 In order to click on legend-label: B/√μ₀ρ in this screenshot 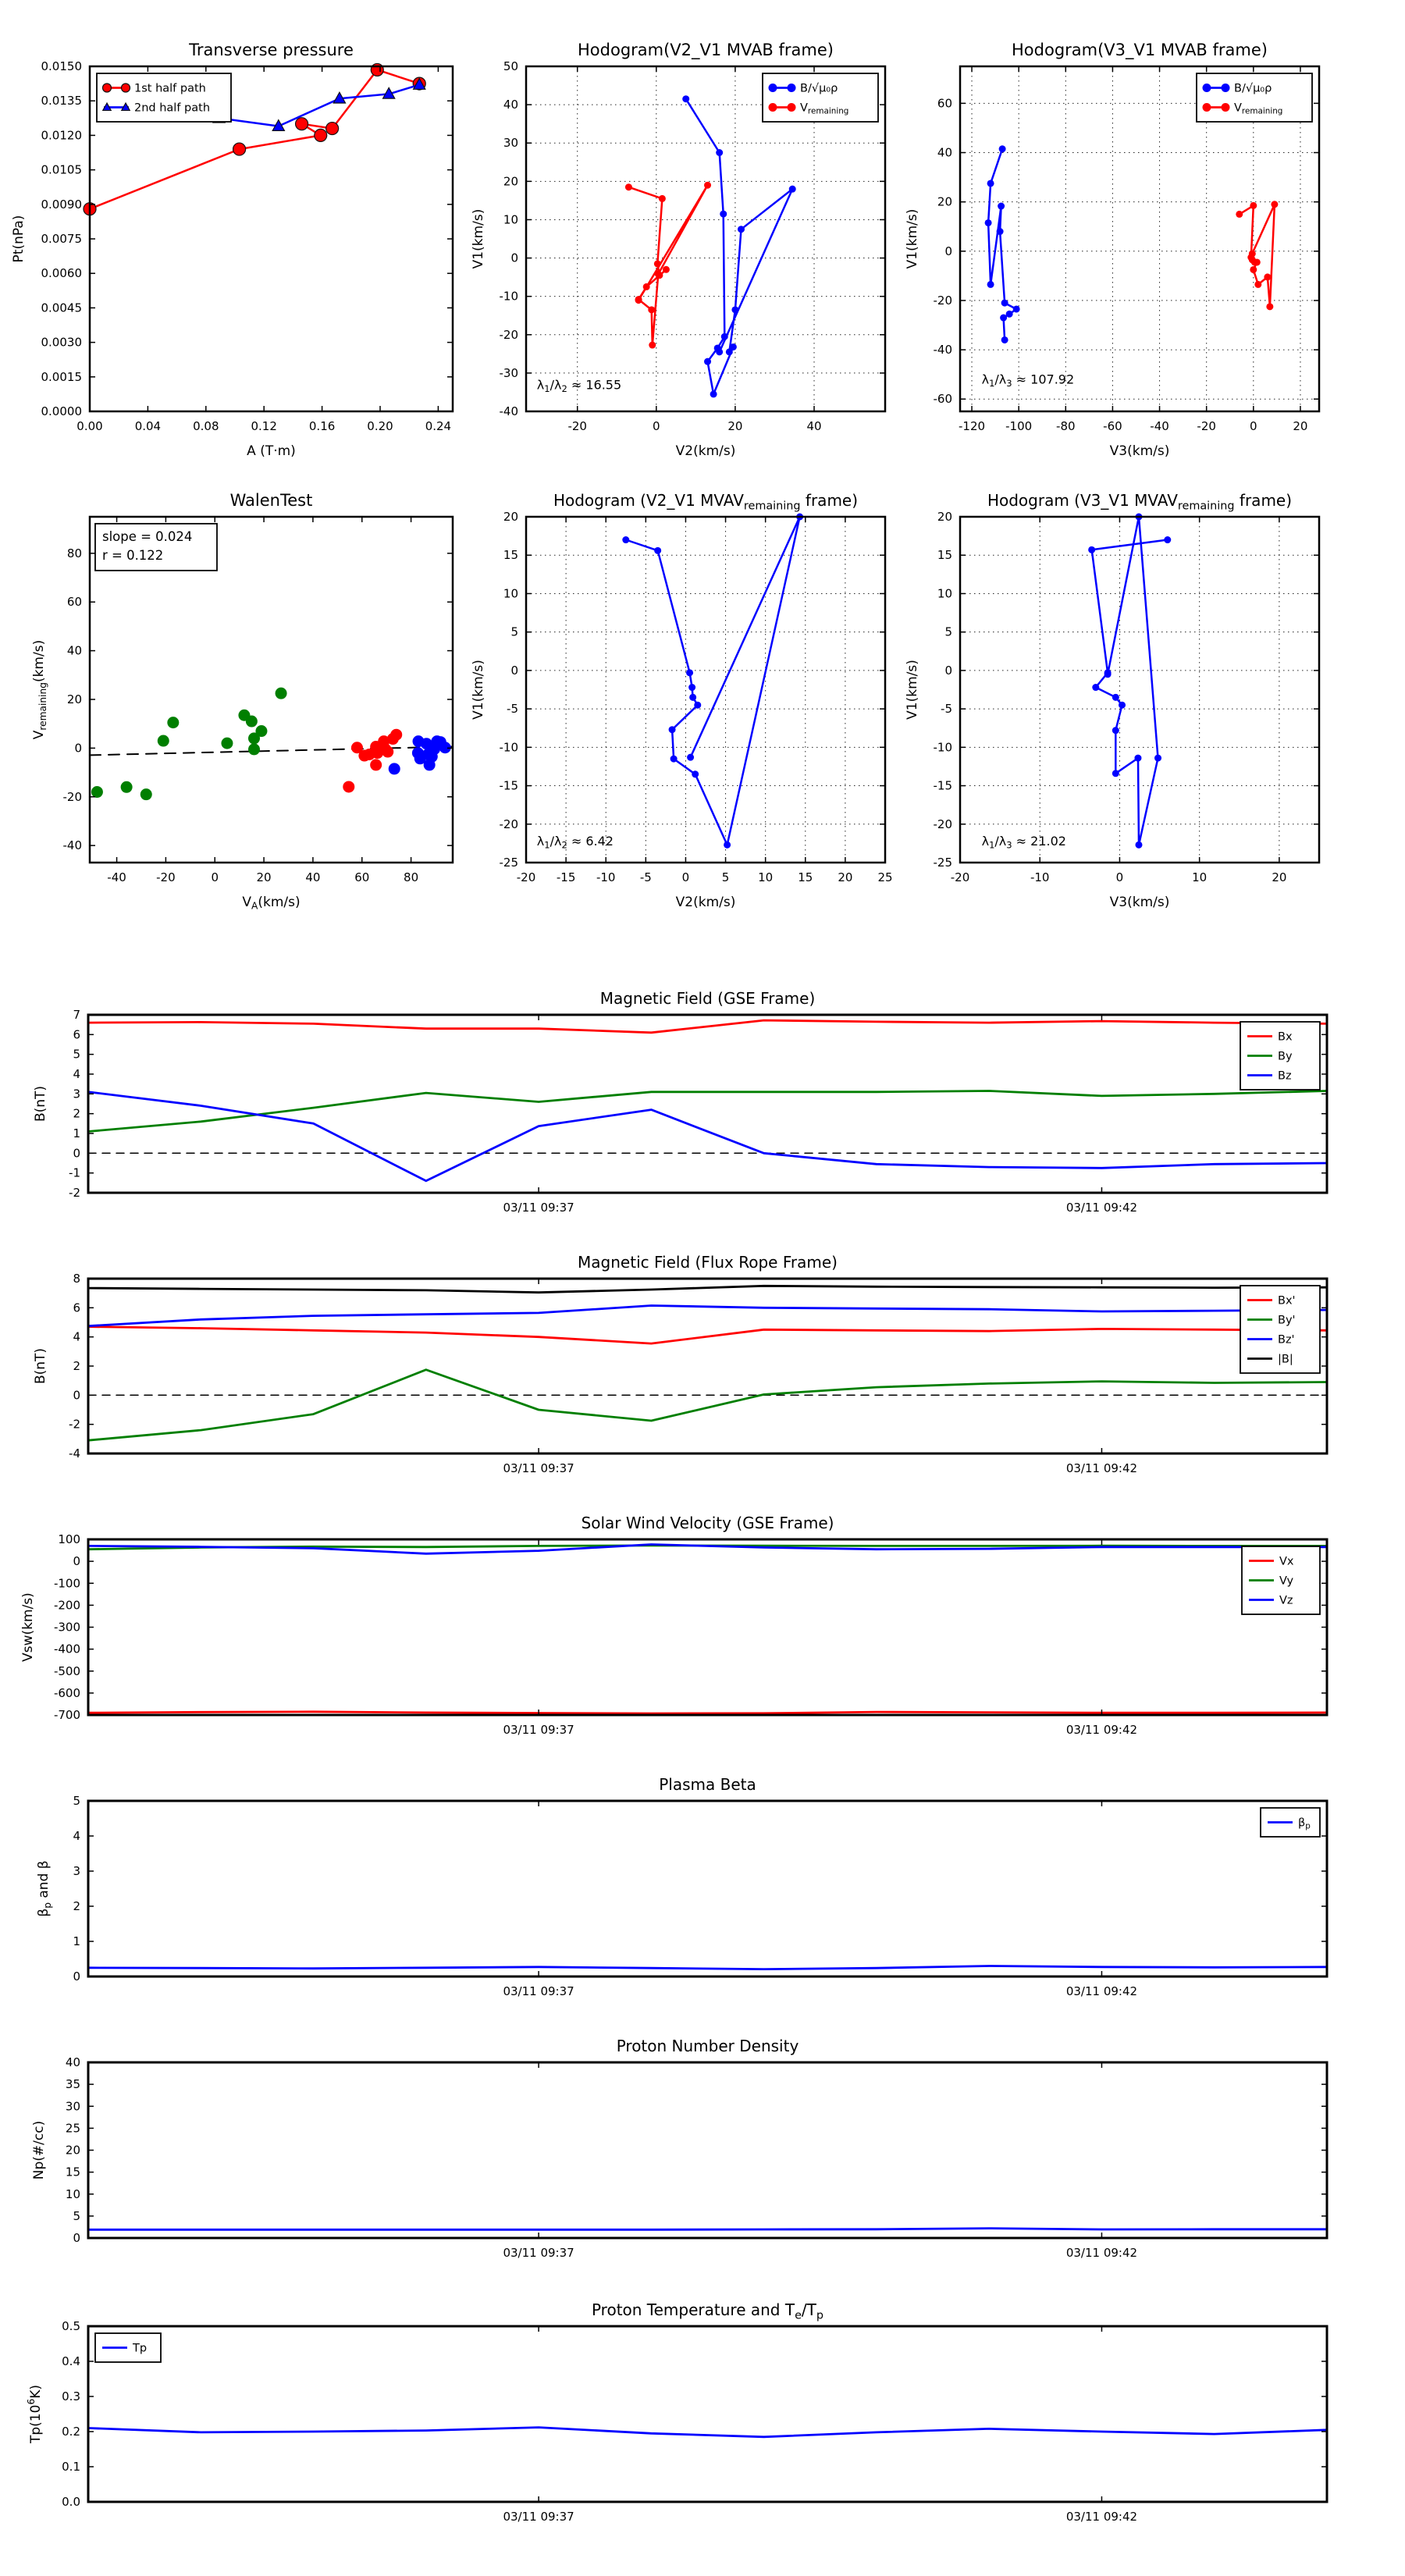, I will do `click(1253, 89)`.